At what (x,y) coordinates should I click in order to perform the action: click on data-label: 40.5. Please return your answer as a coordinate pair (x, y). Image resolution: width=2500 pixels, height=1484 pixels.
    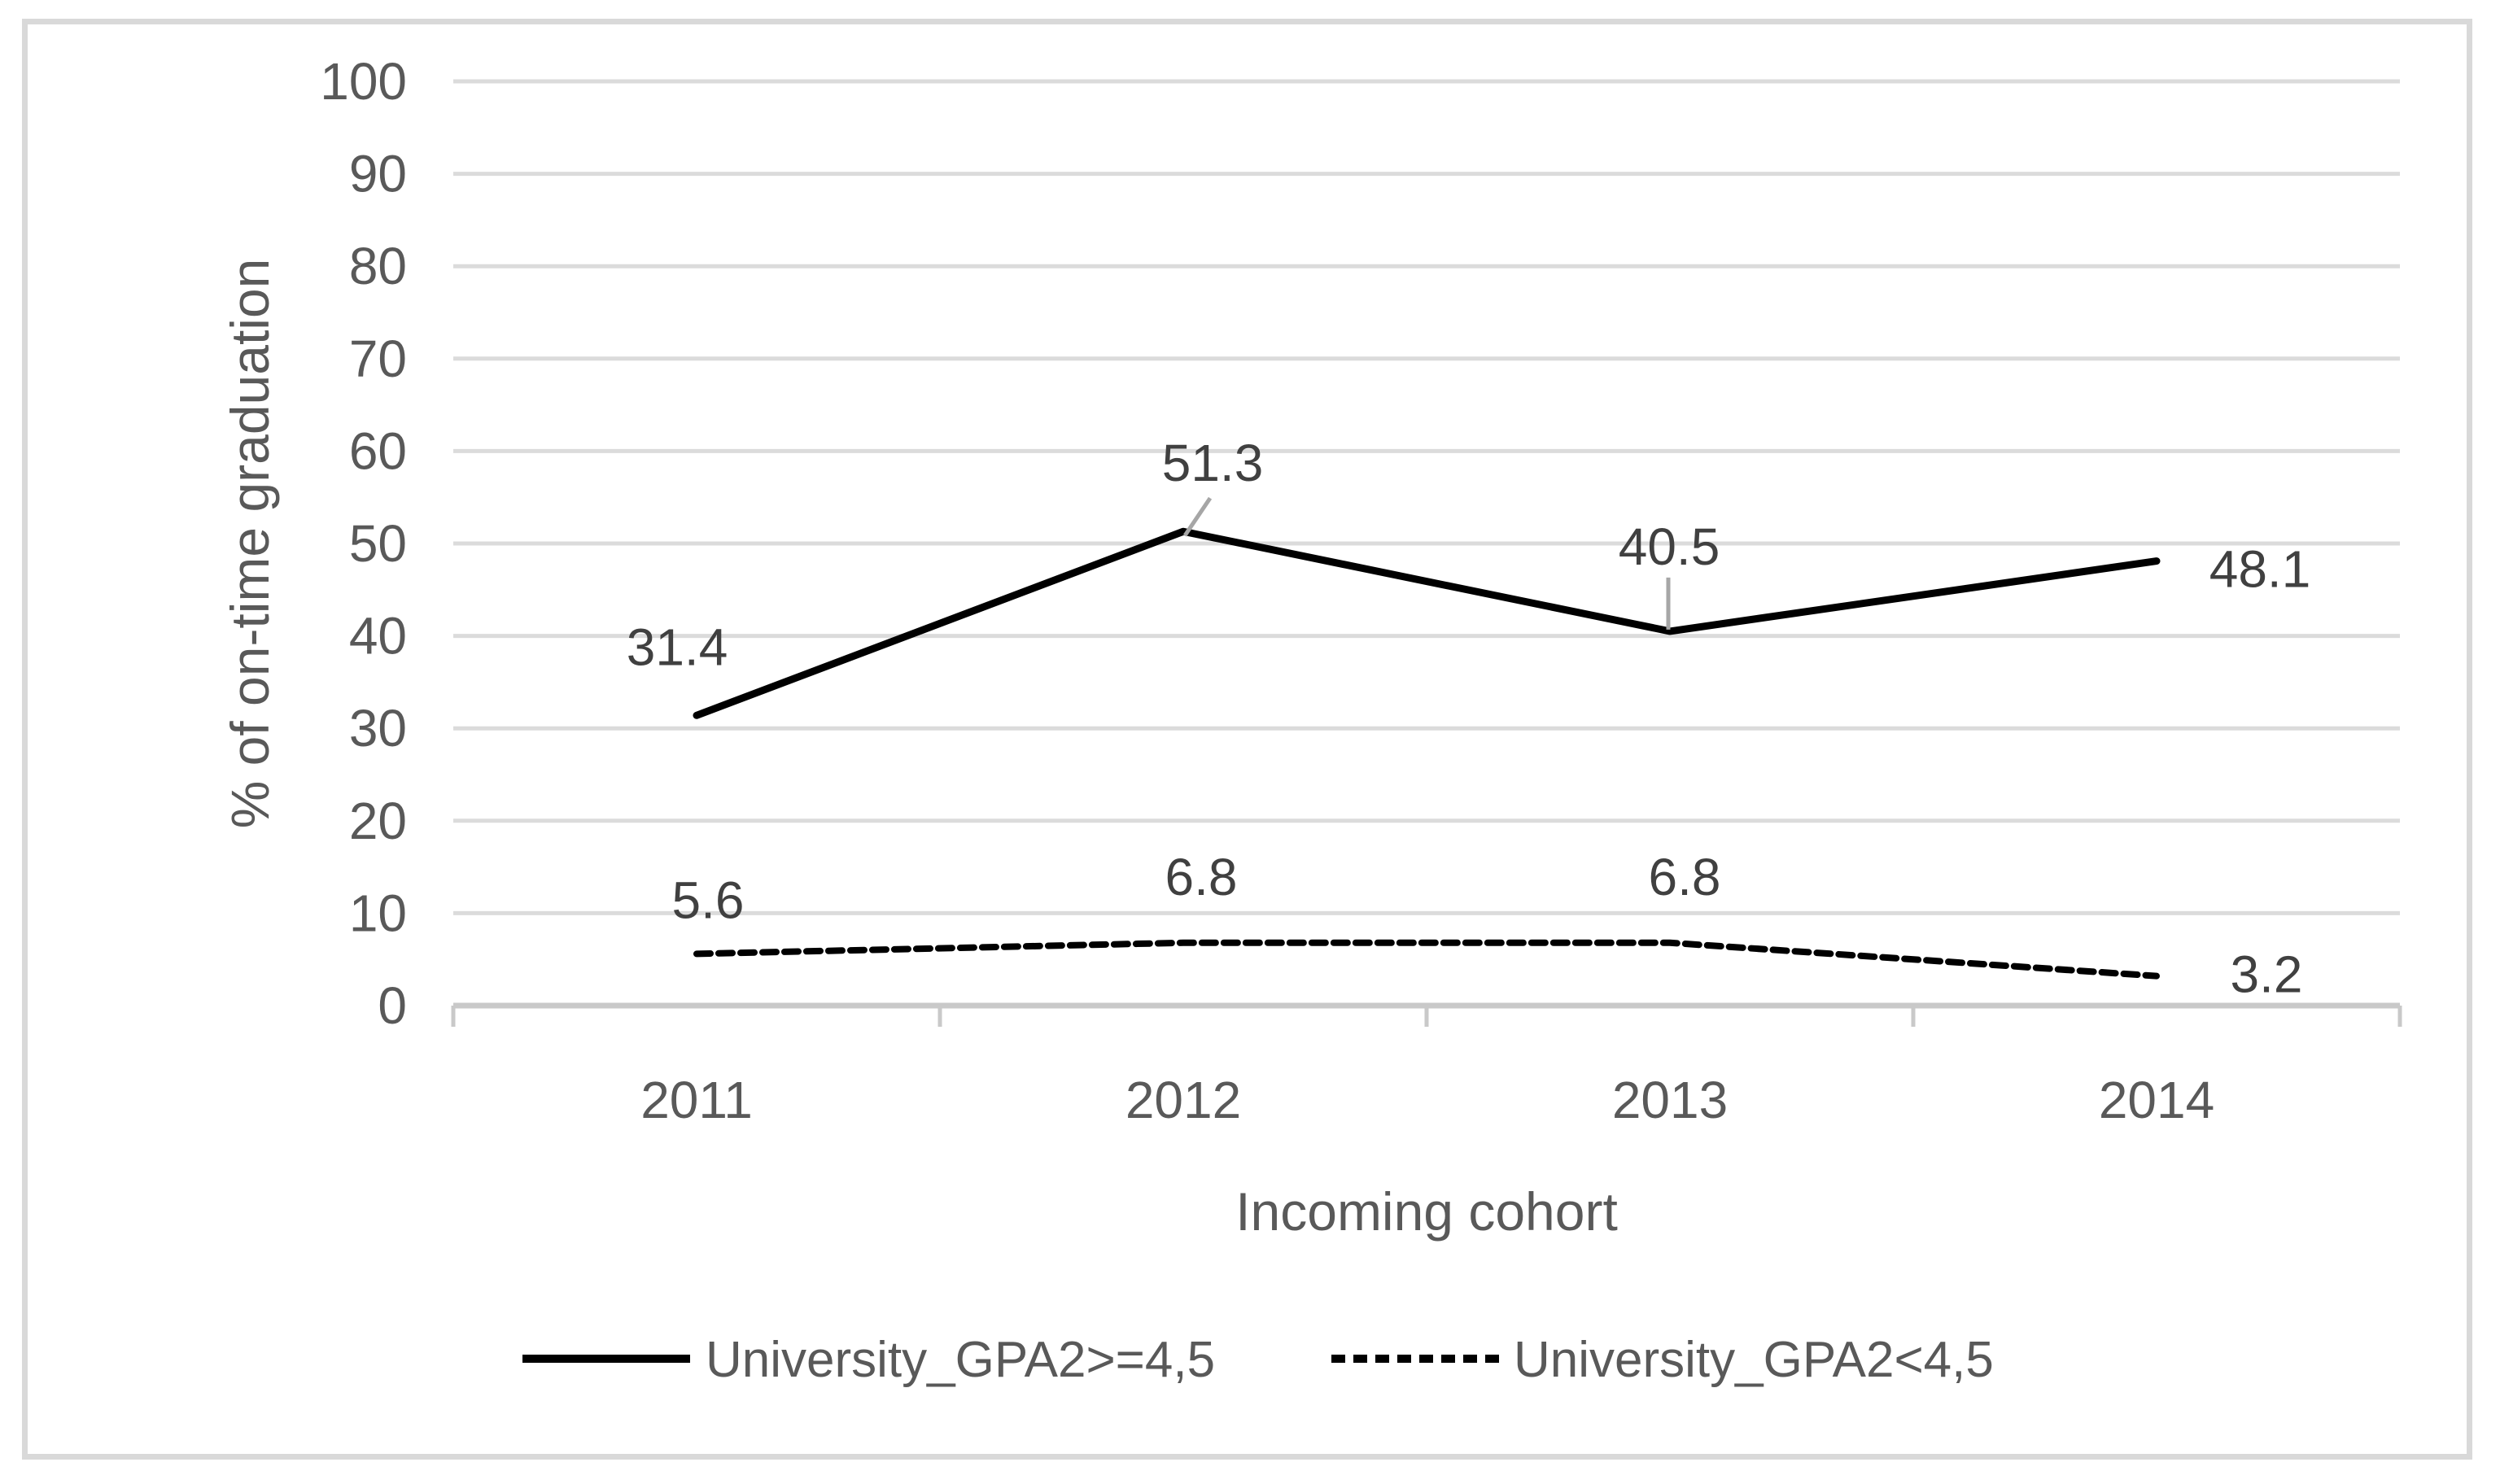
    Looking at the image, I should click on (1669, 547).